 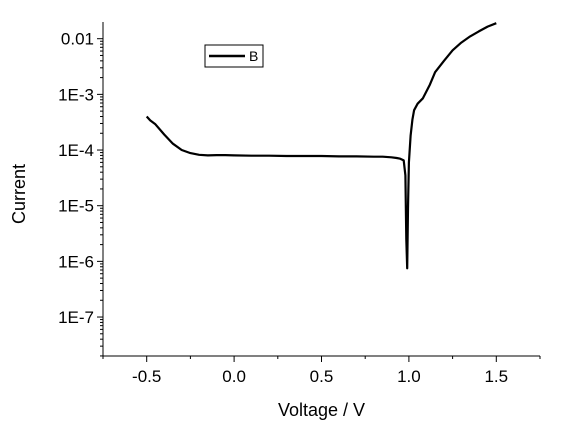 What do you see at coordinates (76, 261) in the screenshot?
I see `y-tick-label: 1E-6` at bounding box center [76, 261].